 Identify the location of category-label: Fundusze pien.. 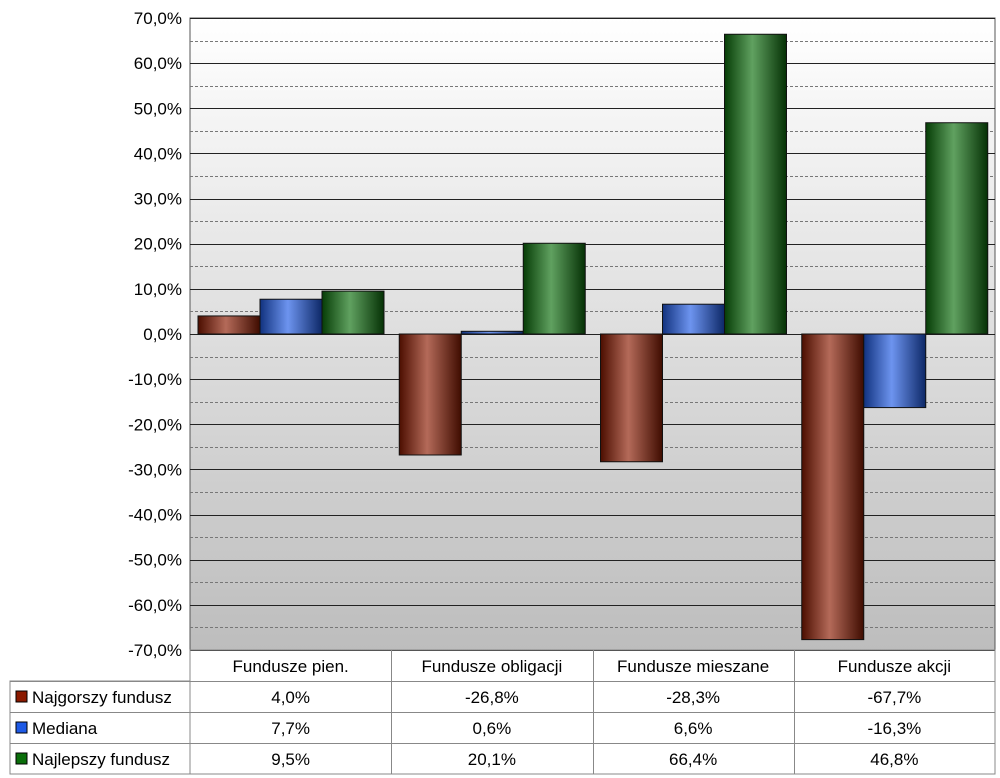
(291, 666).